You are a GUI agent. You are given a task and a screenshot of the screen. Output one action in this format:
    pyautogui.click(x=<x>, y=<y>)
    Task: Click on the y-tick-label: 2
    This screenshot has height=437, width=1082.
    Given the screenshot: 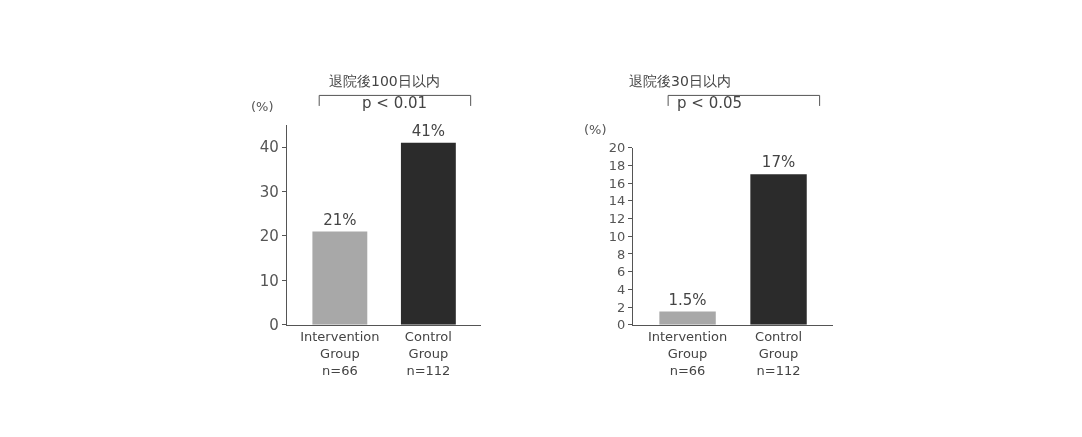 What is the action you would take?
    pyautogui.click(x=621, y=307)
    